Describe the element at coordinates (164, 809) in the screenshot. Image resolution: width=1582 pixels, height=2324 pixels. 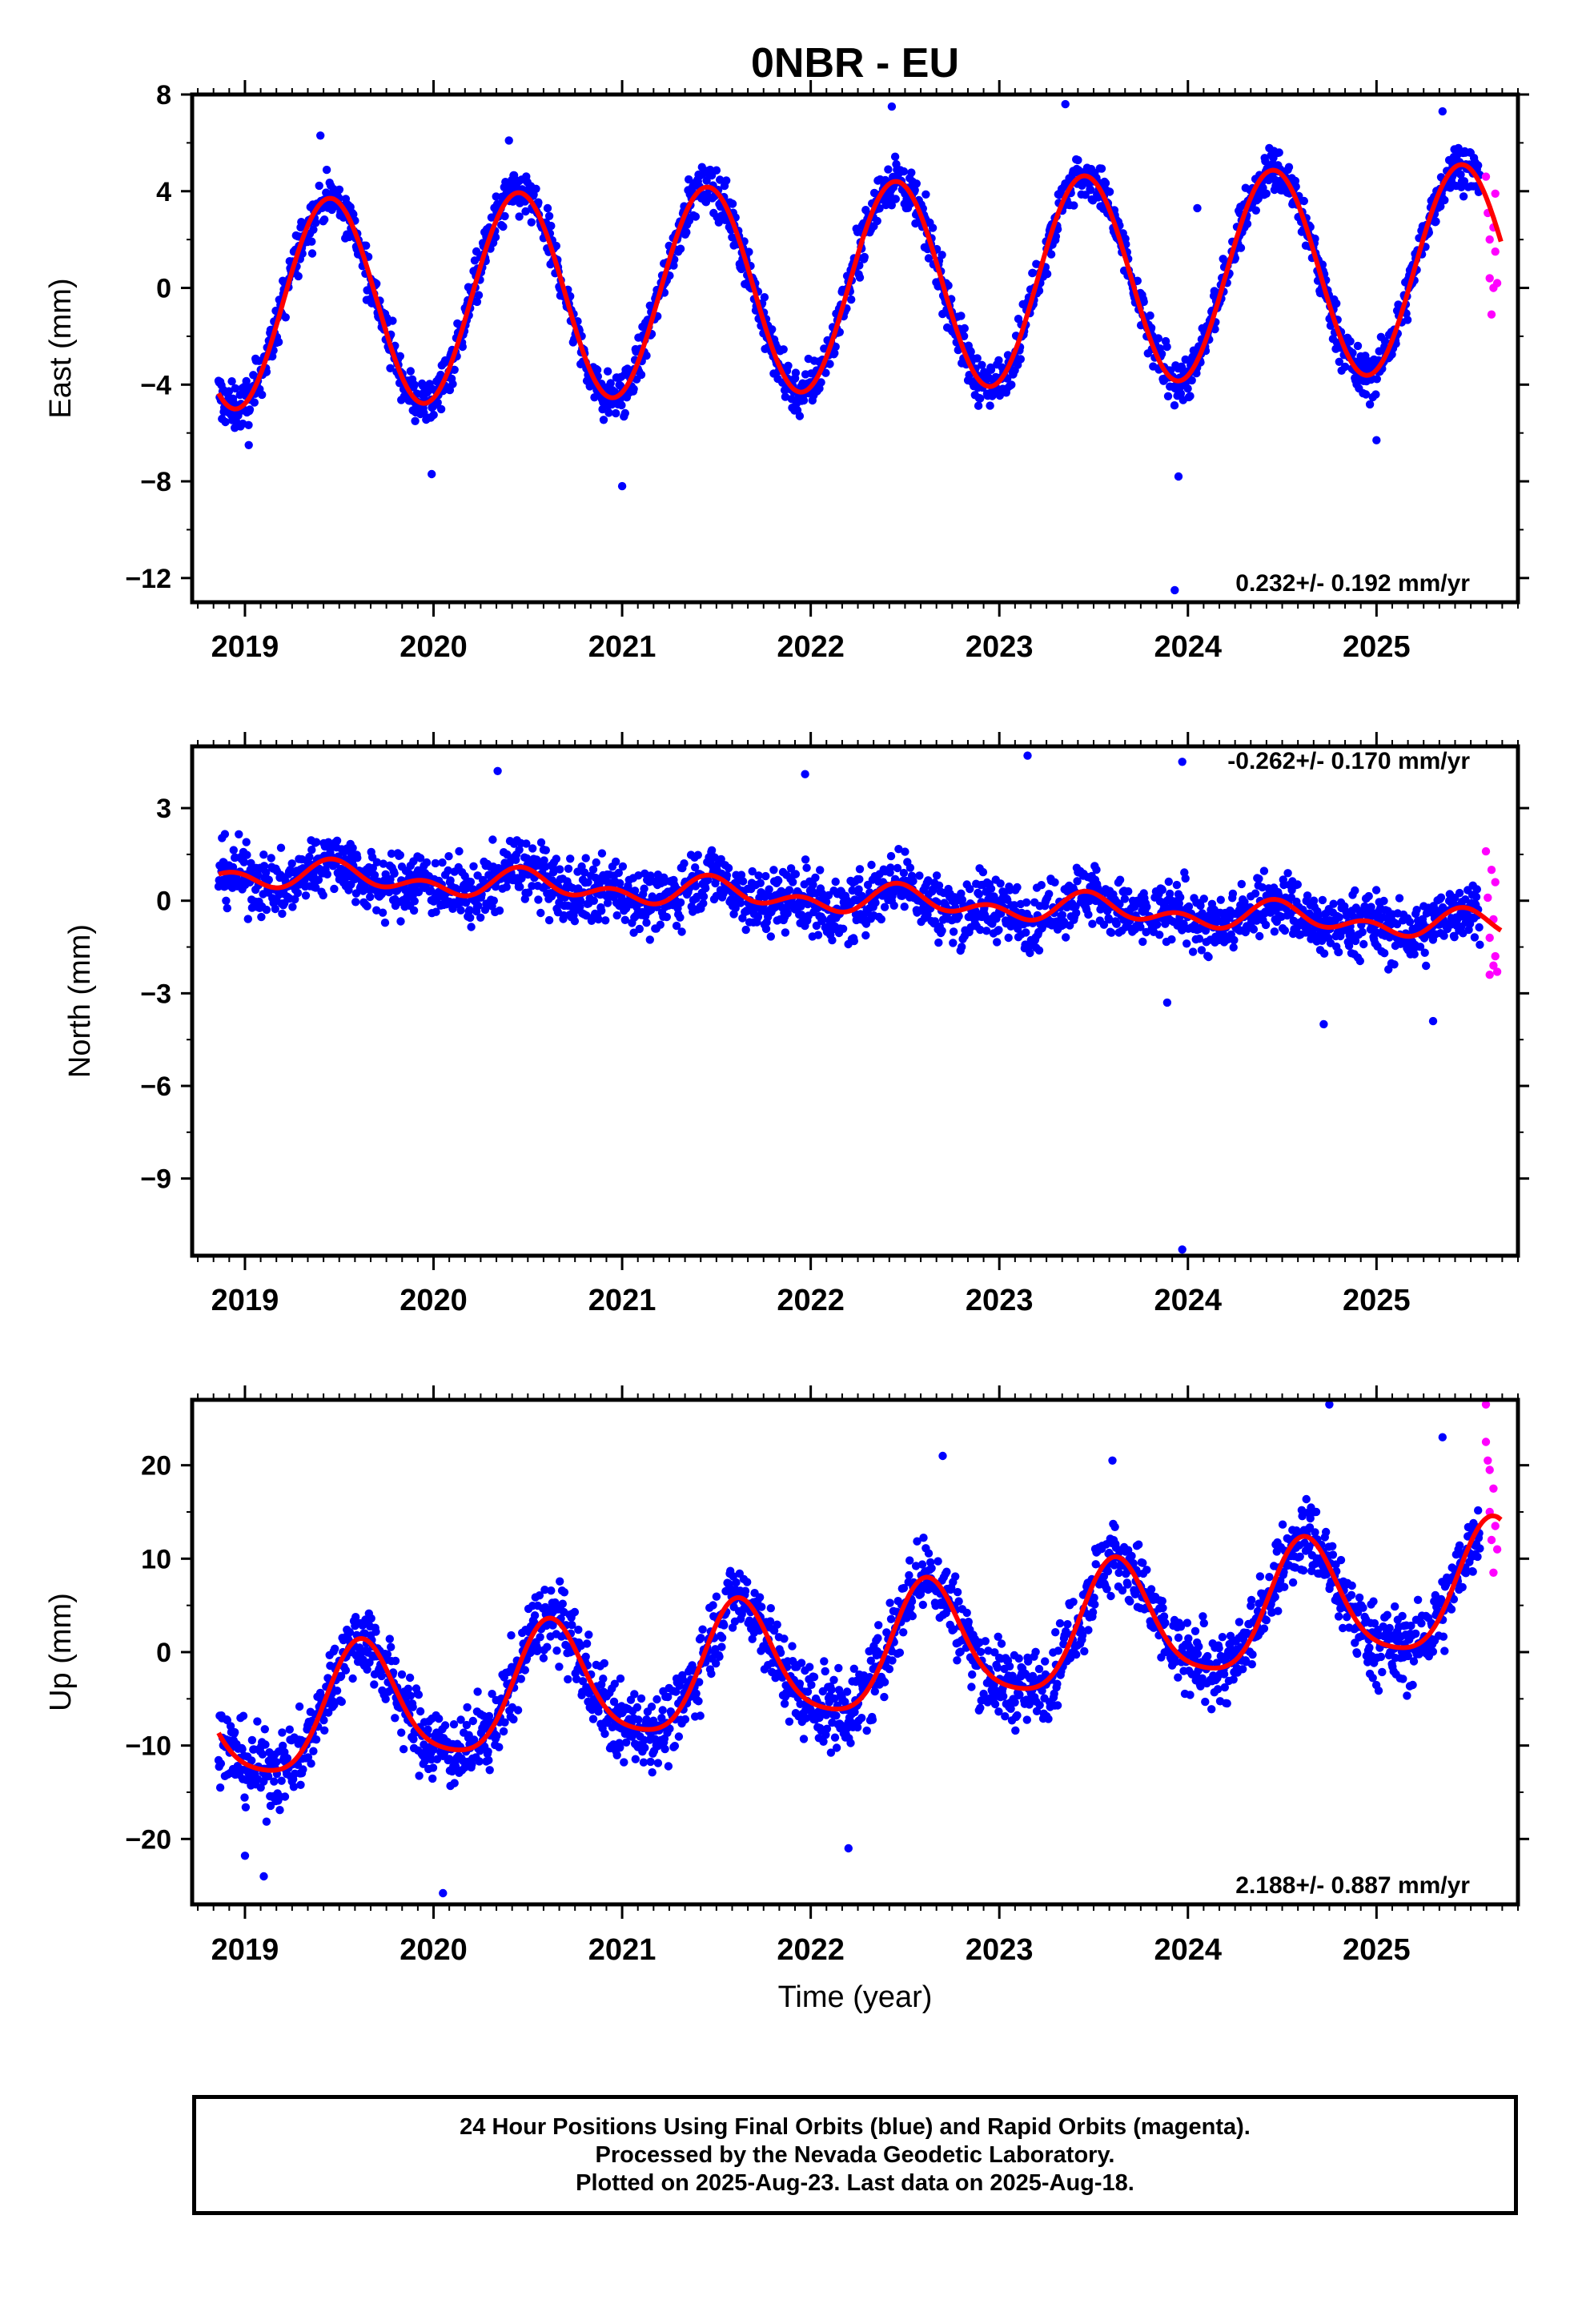
I see `north-y-tick-label: 3` at that location.